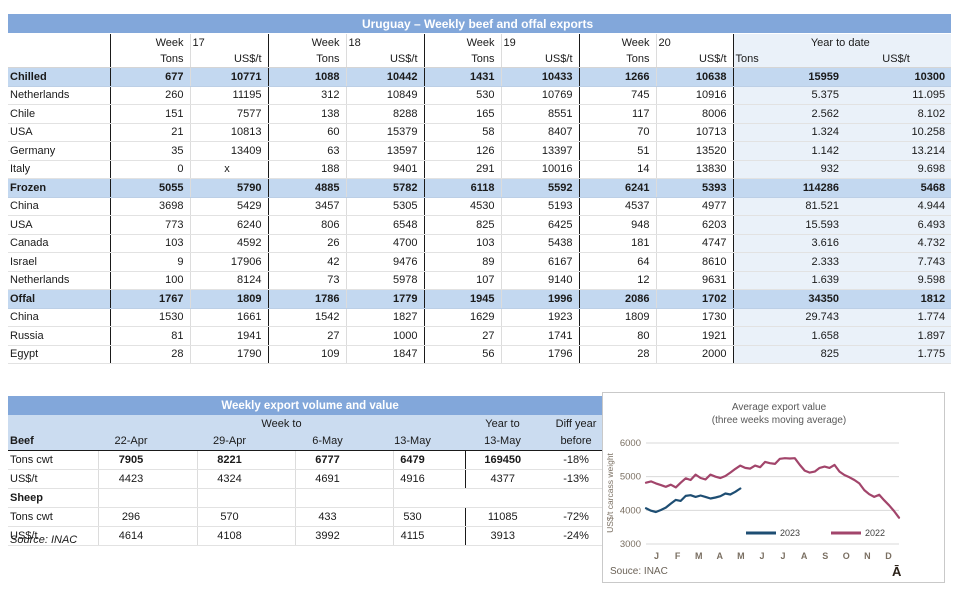 The height and width of the screenshot is (613, 970). Describe the element at coordinates (463, 114) in the screenshot. I see `cell: 165` at that location.